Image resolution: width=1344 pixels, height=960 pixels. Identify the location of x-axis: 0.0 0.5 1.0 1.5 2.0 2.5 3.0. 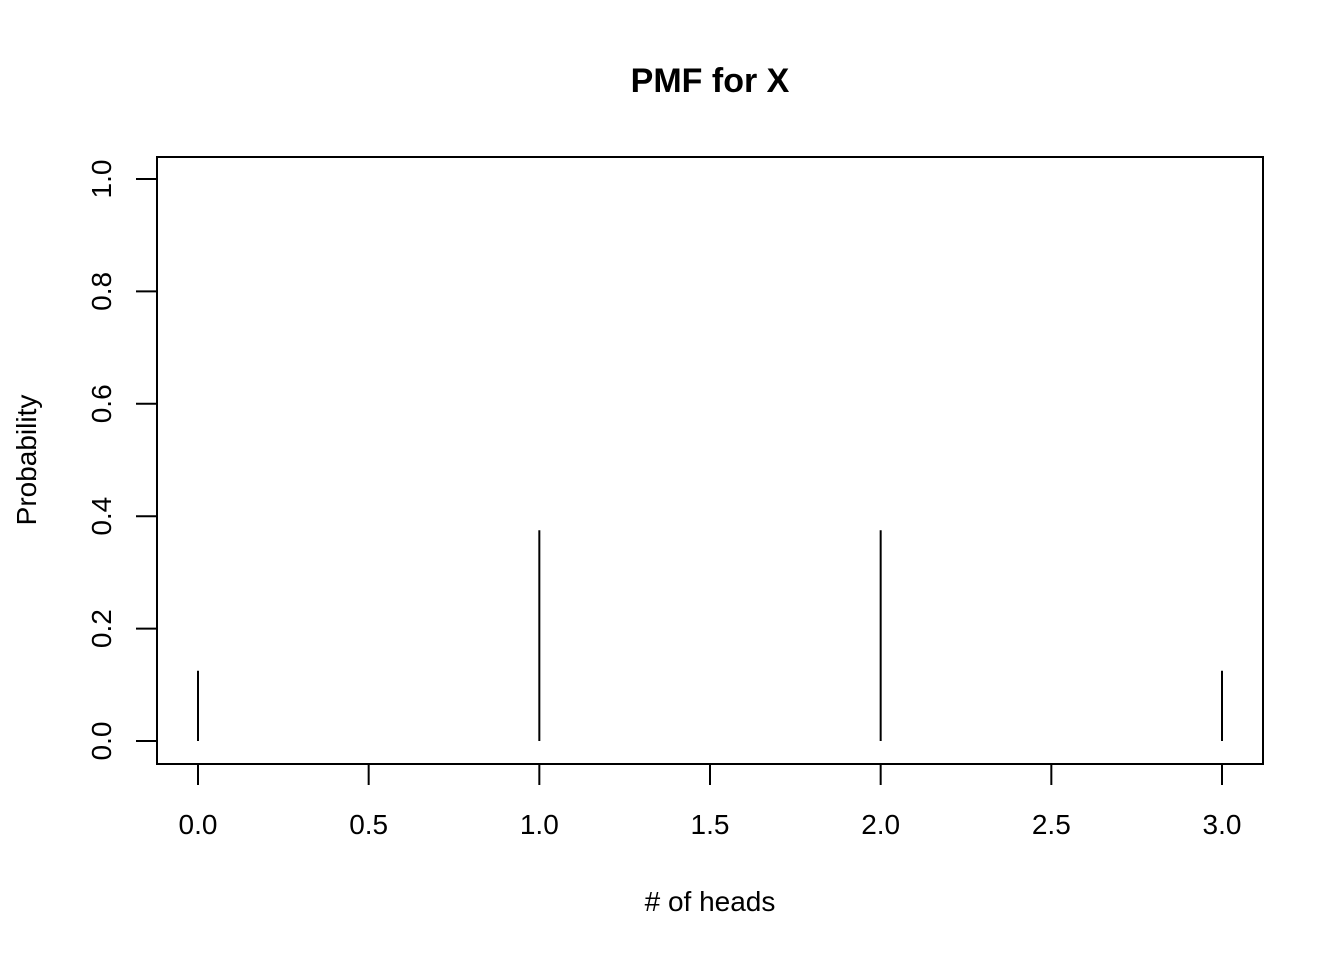
(710, 801).